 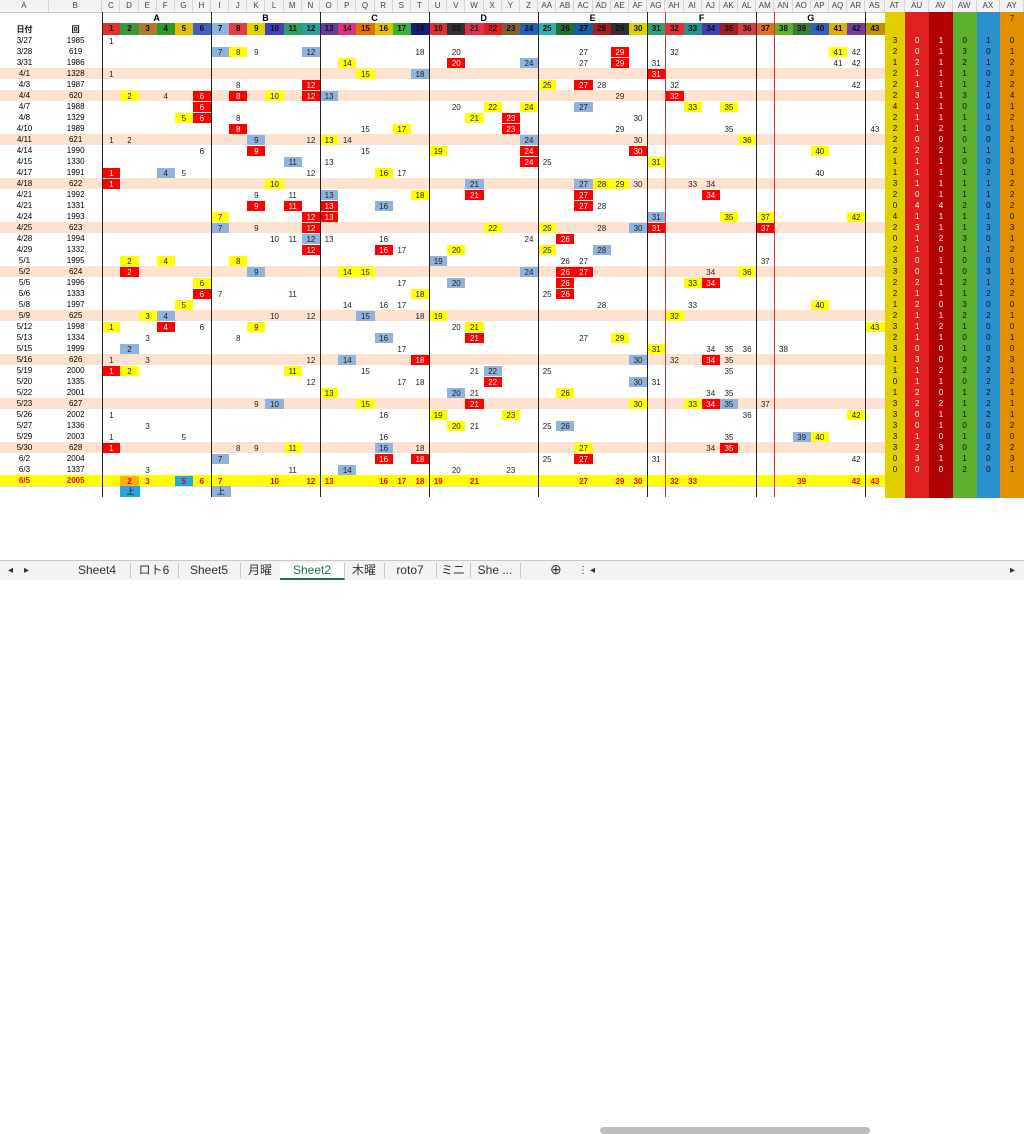 What do you see at coordinates (24, 205) in the screenshot?
I see `date-cell: 4/21` at bounding box center [24, 205].